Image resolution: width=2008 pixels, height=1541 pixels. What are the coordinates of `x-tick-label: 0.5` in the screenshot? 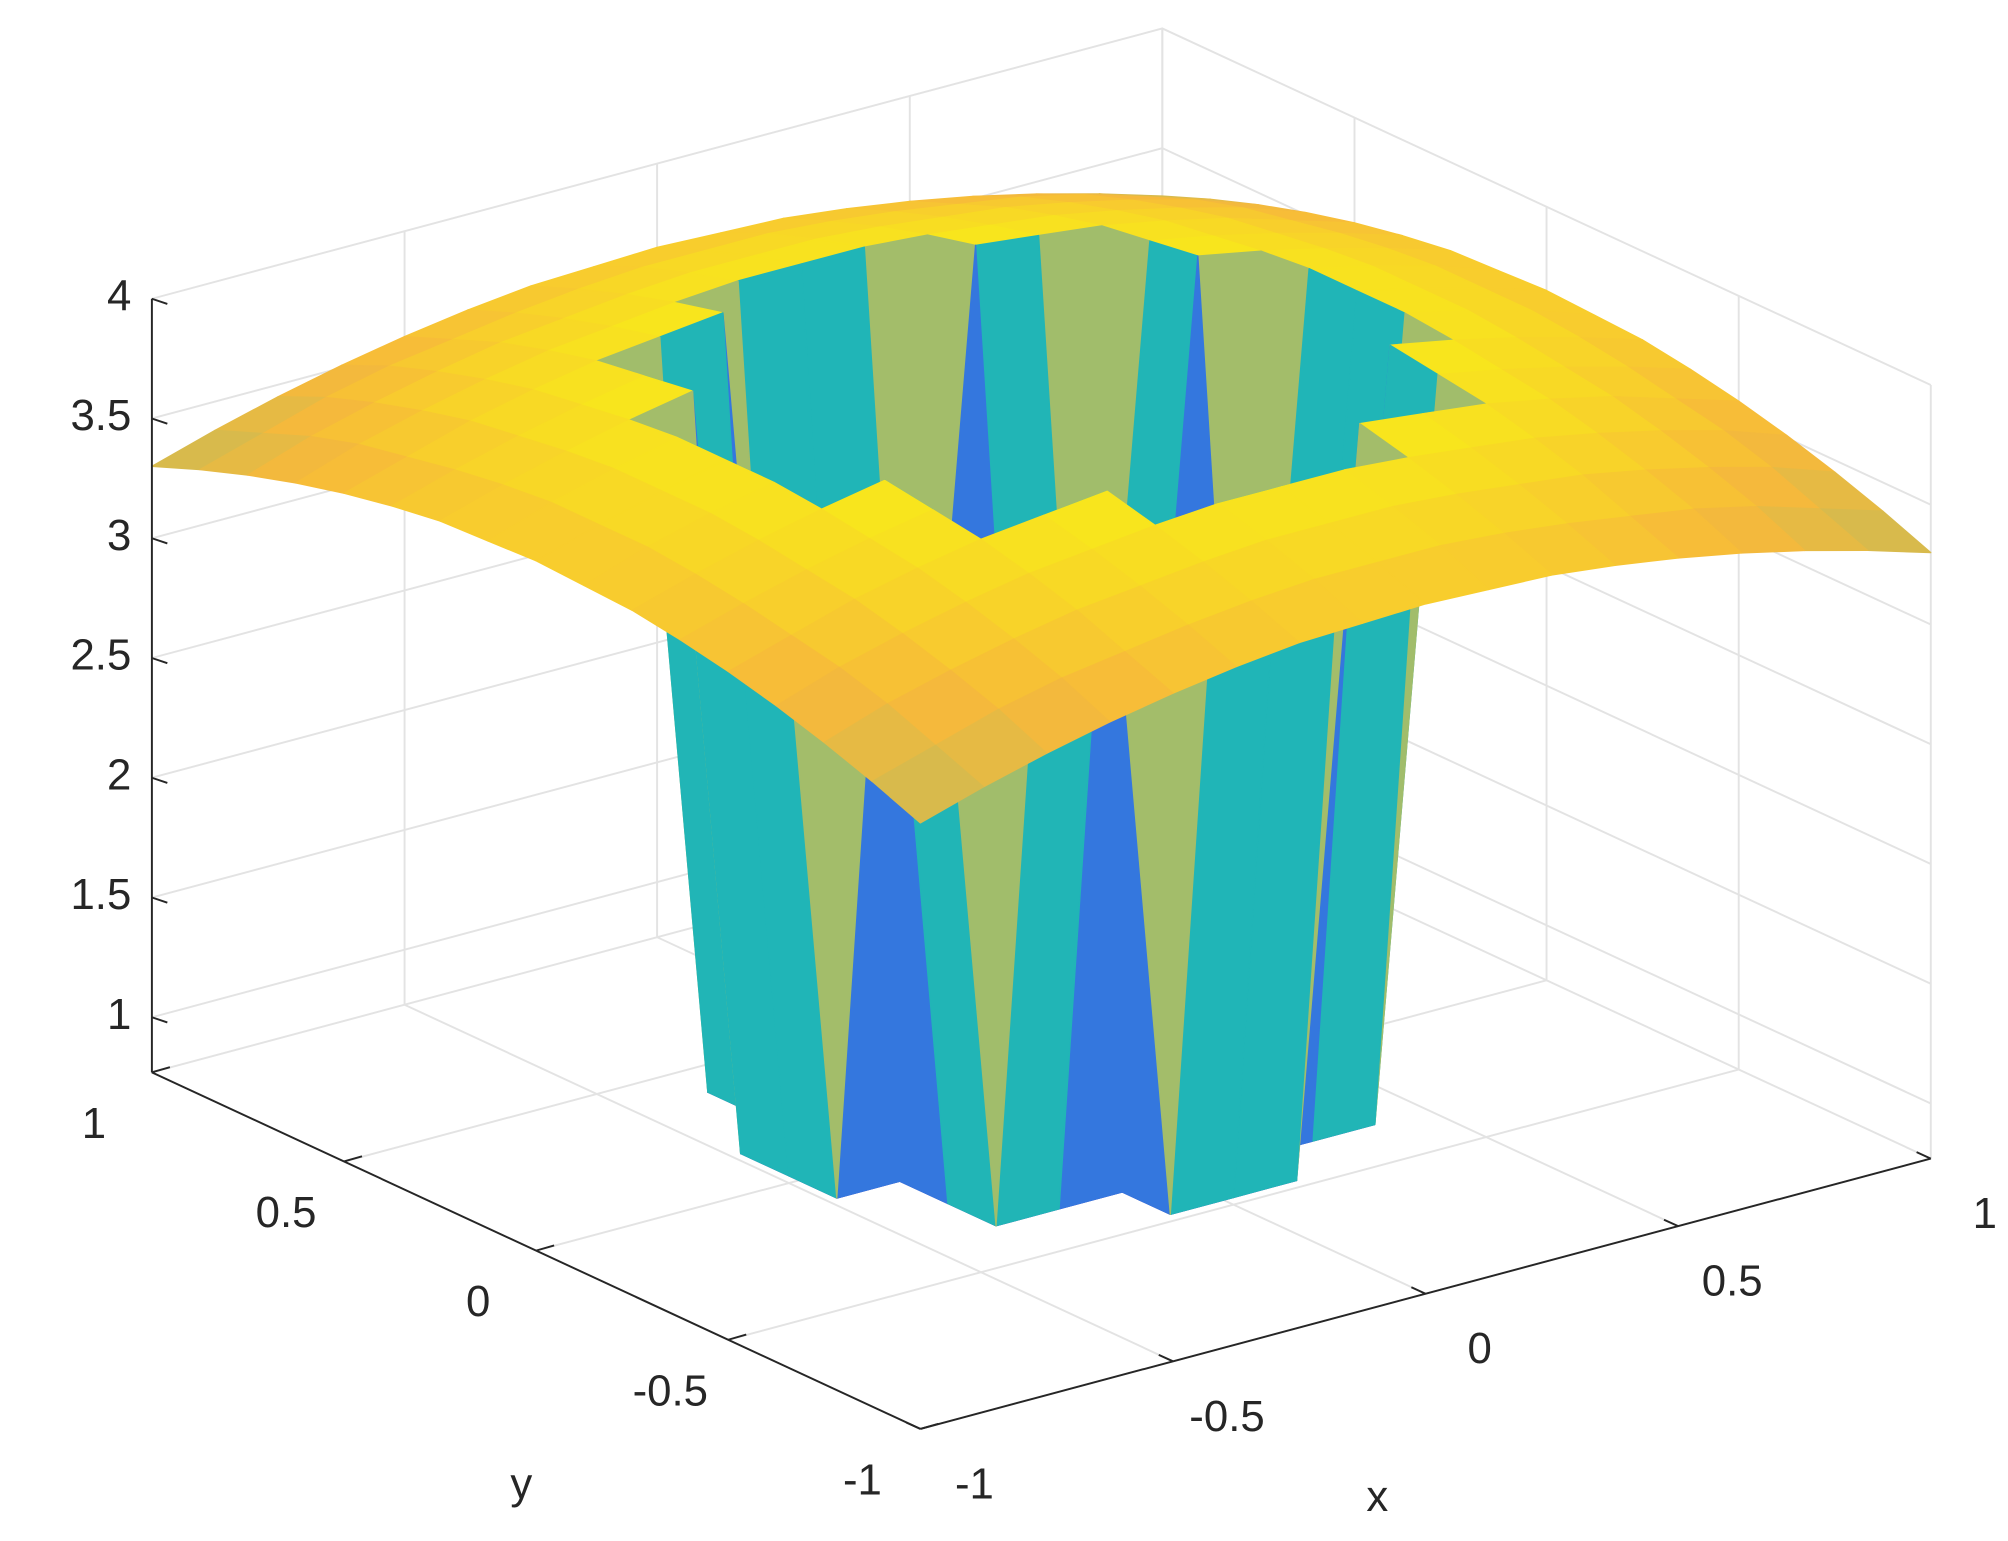 It's located at (1732, 1281).